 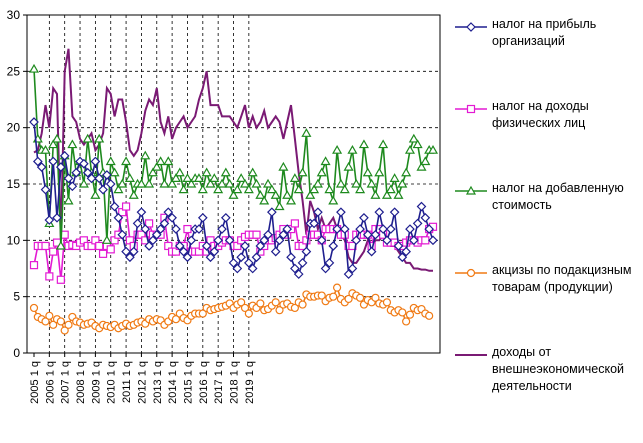 What do you see at coordinates (544, 32) in the screenshot?
I see `legend-label: налог на прибыль организаций` at bounding box center [544, 32].